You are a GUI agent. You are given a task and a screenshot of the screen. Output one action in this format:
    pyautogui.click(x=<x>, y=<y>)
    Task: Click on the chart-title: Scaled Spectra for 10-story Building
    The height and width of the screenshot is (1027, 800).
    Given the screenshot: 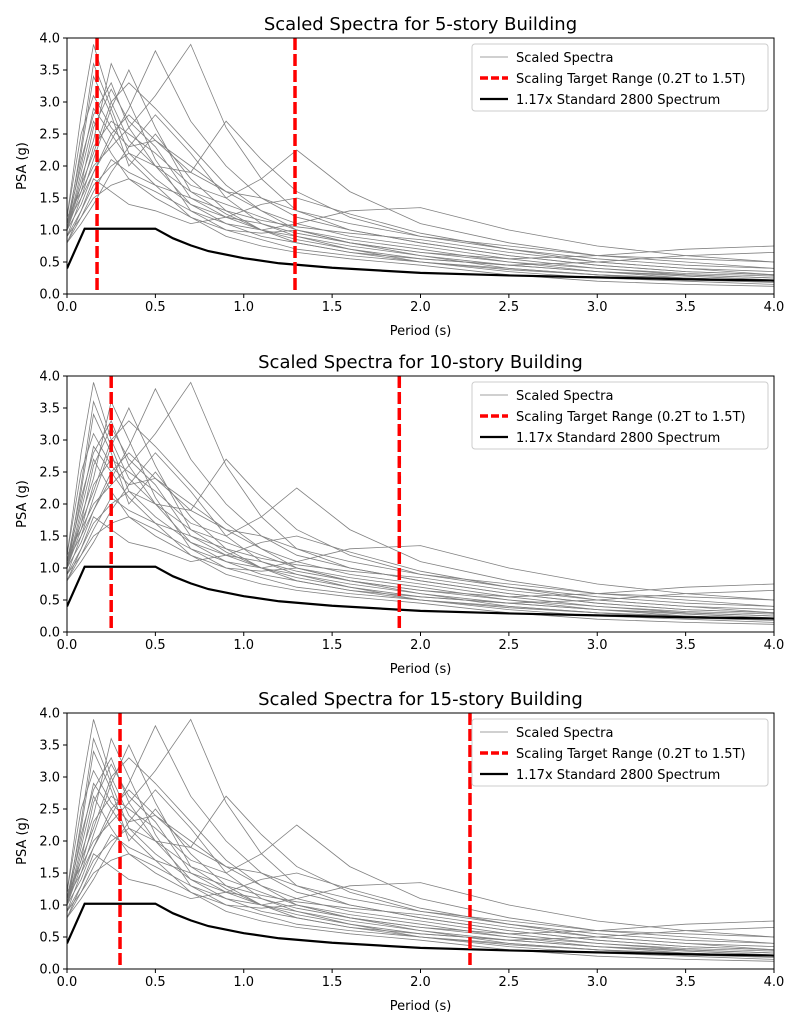 What is the action you would take?
    pyautogui.click(x=420, y=362)
    